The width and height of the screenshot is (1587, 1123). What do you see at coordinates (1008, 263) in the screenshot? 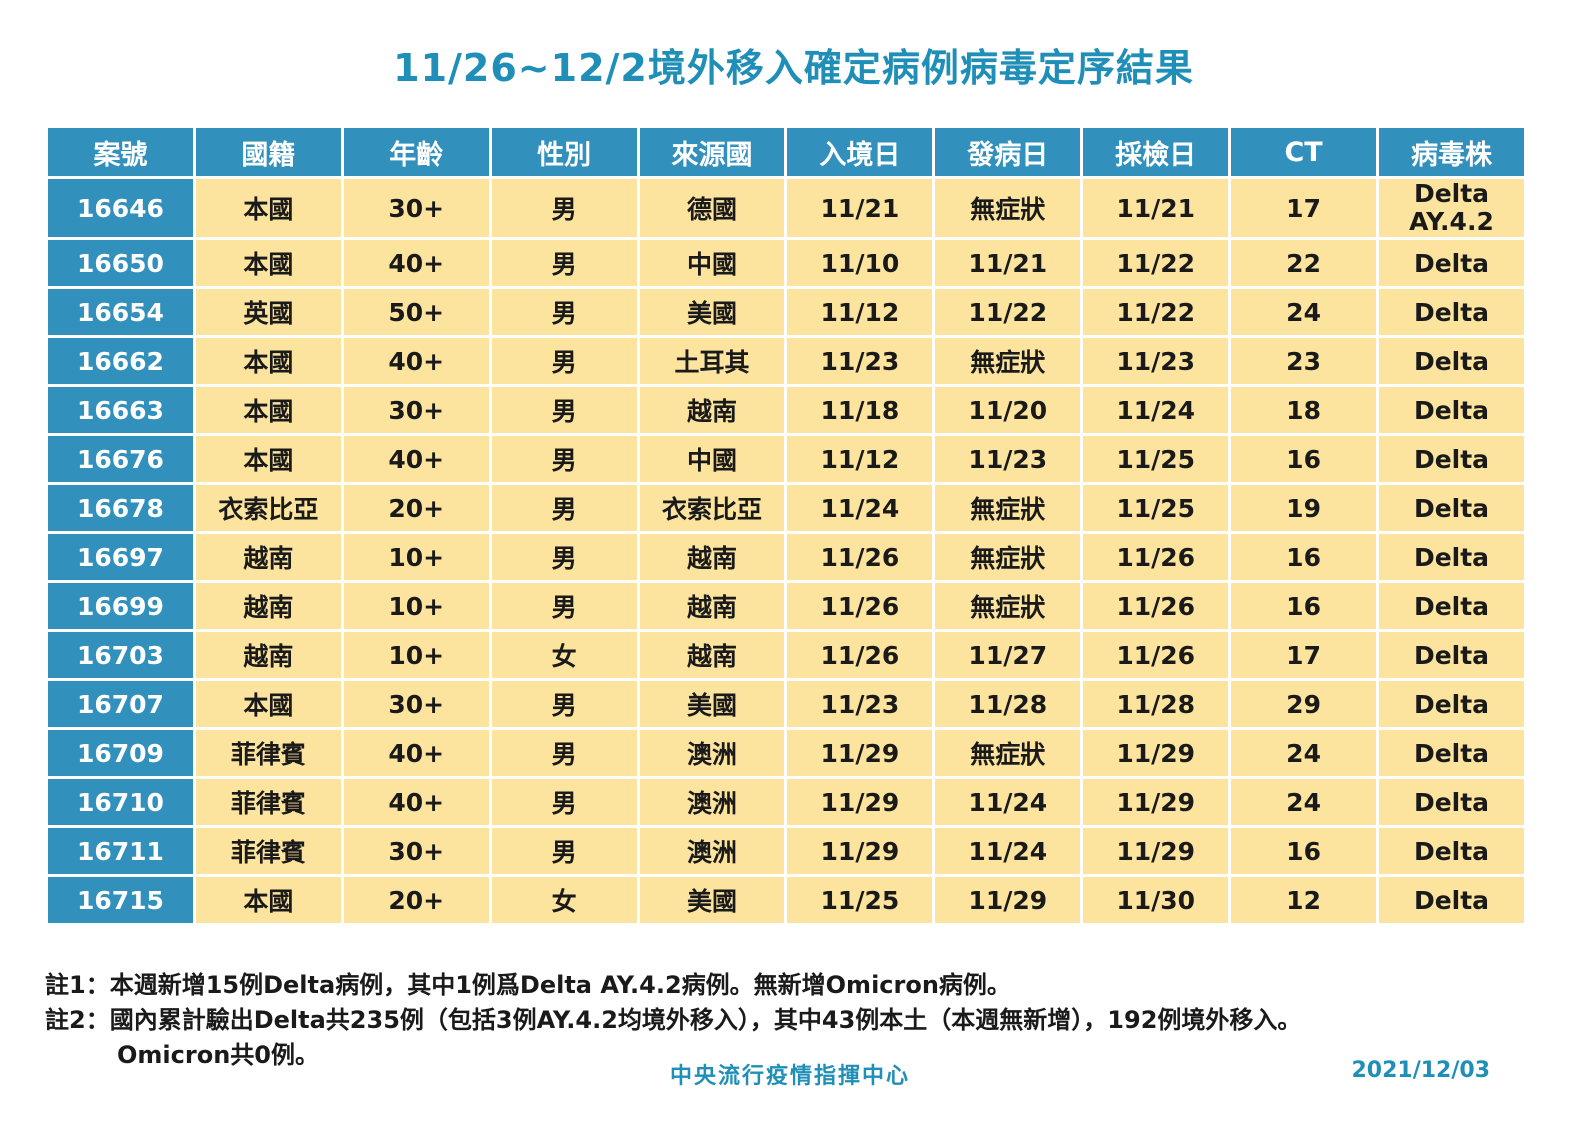
I see `cell-onset-date: 11/21` at bounding box center [1008, 263].